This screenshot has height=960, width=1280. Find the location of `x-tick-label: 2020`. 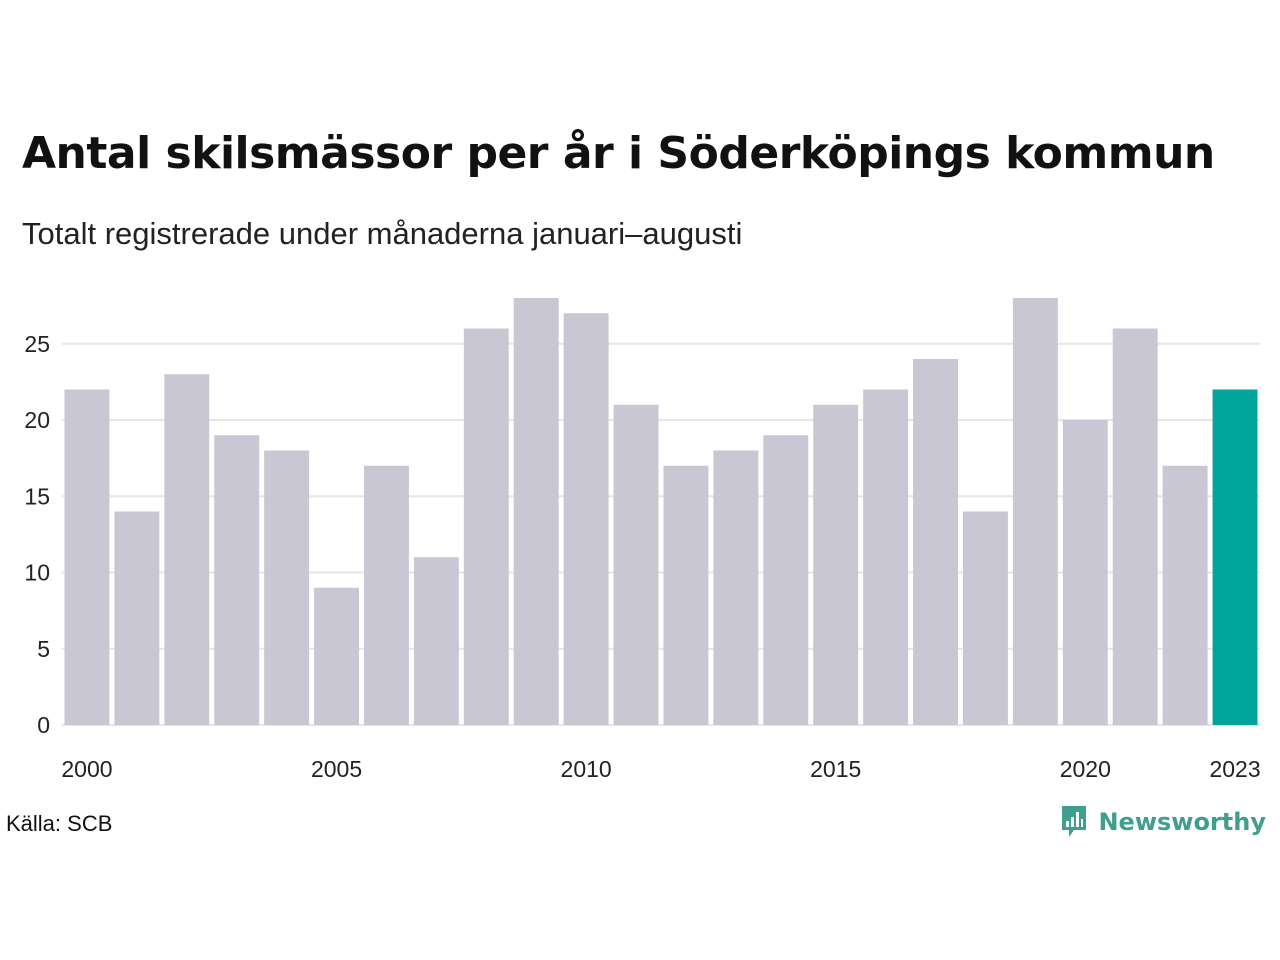

x-tick-label: 2020 is located at coordinates (1085, 769).